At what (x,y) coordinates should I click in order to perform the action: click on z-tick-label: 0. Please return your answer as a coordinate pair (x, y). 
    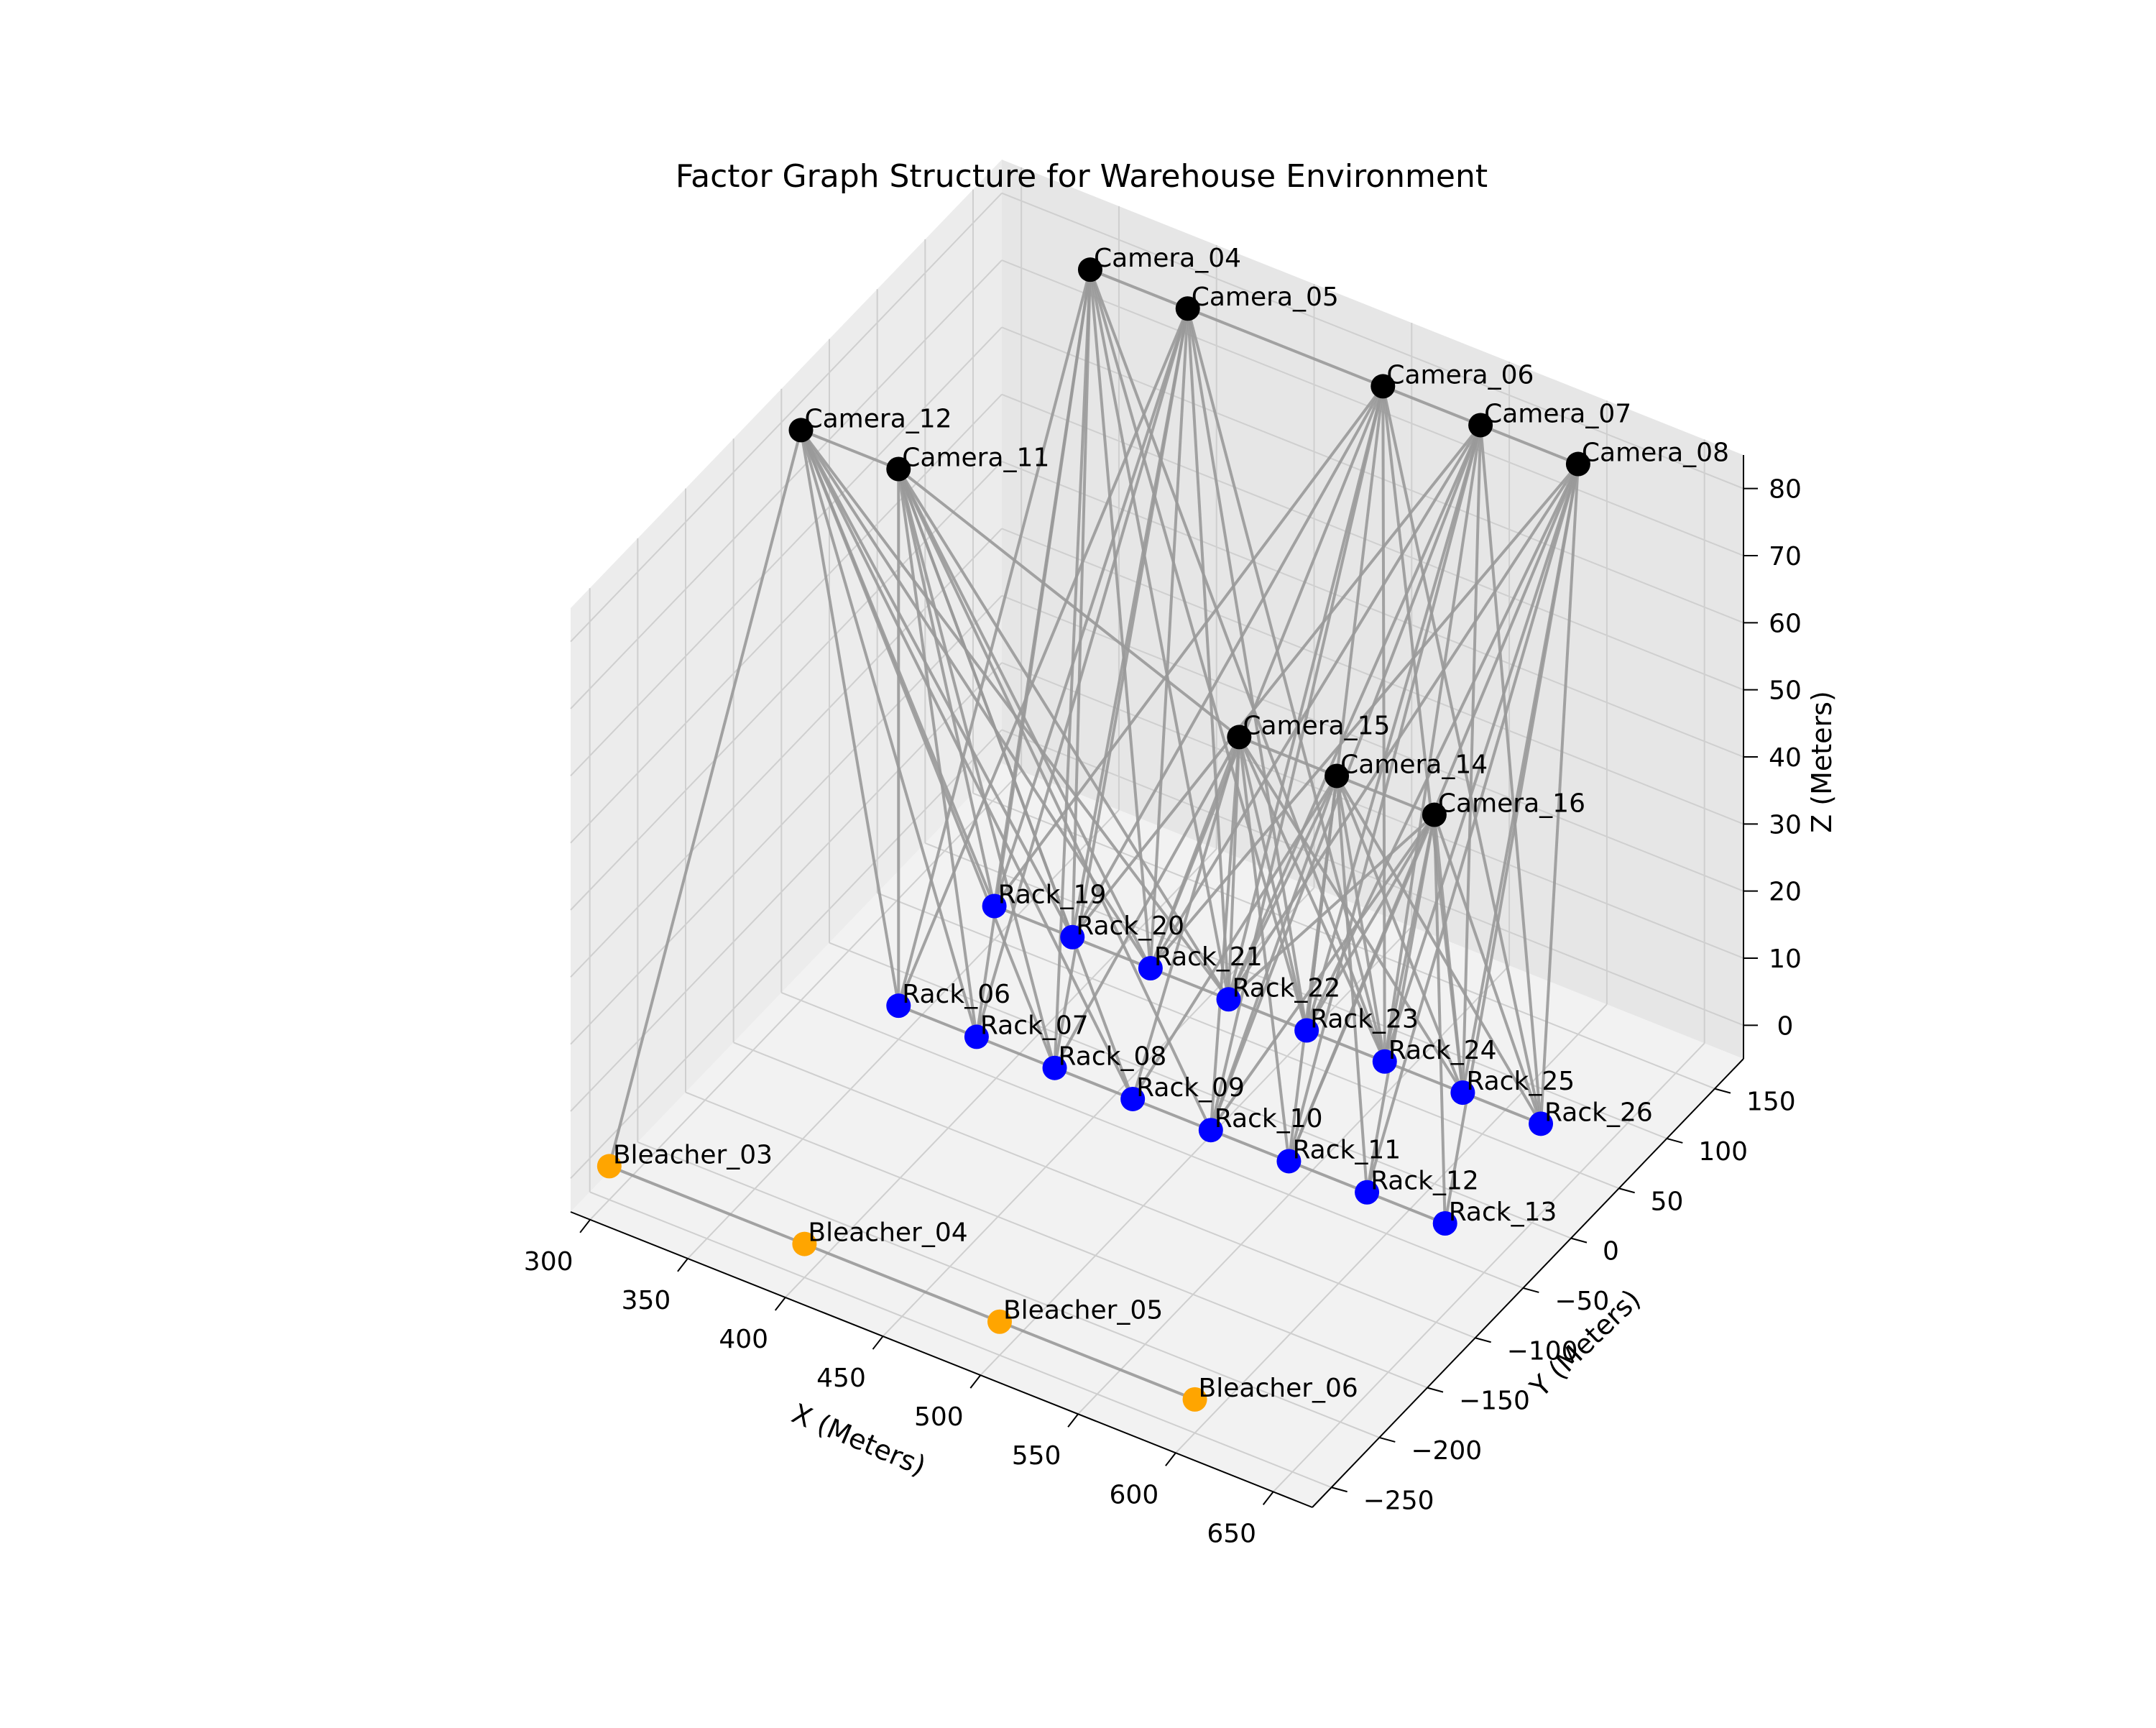
    Looking at the image, I should click on (1785, 1026).